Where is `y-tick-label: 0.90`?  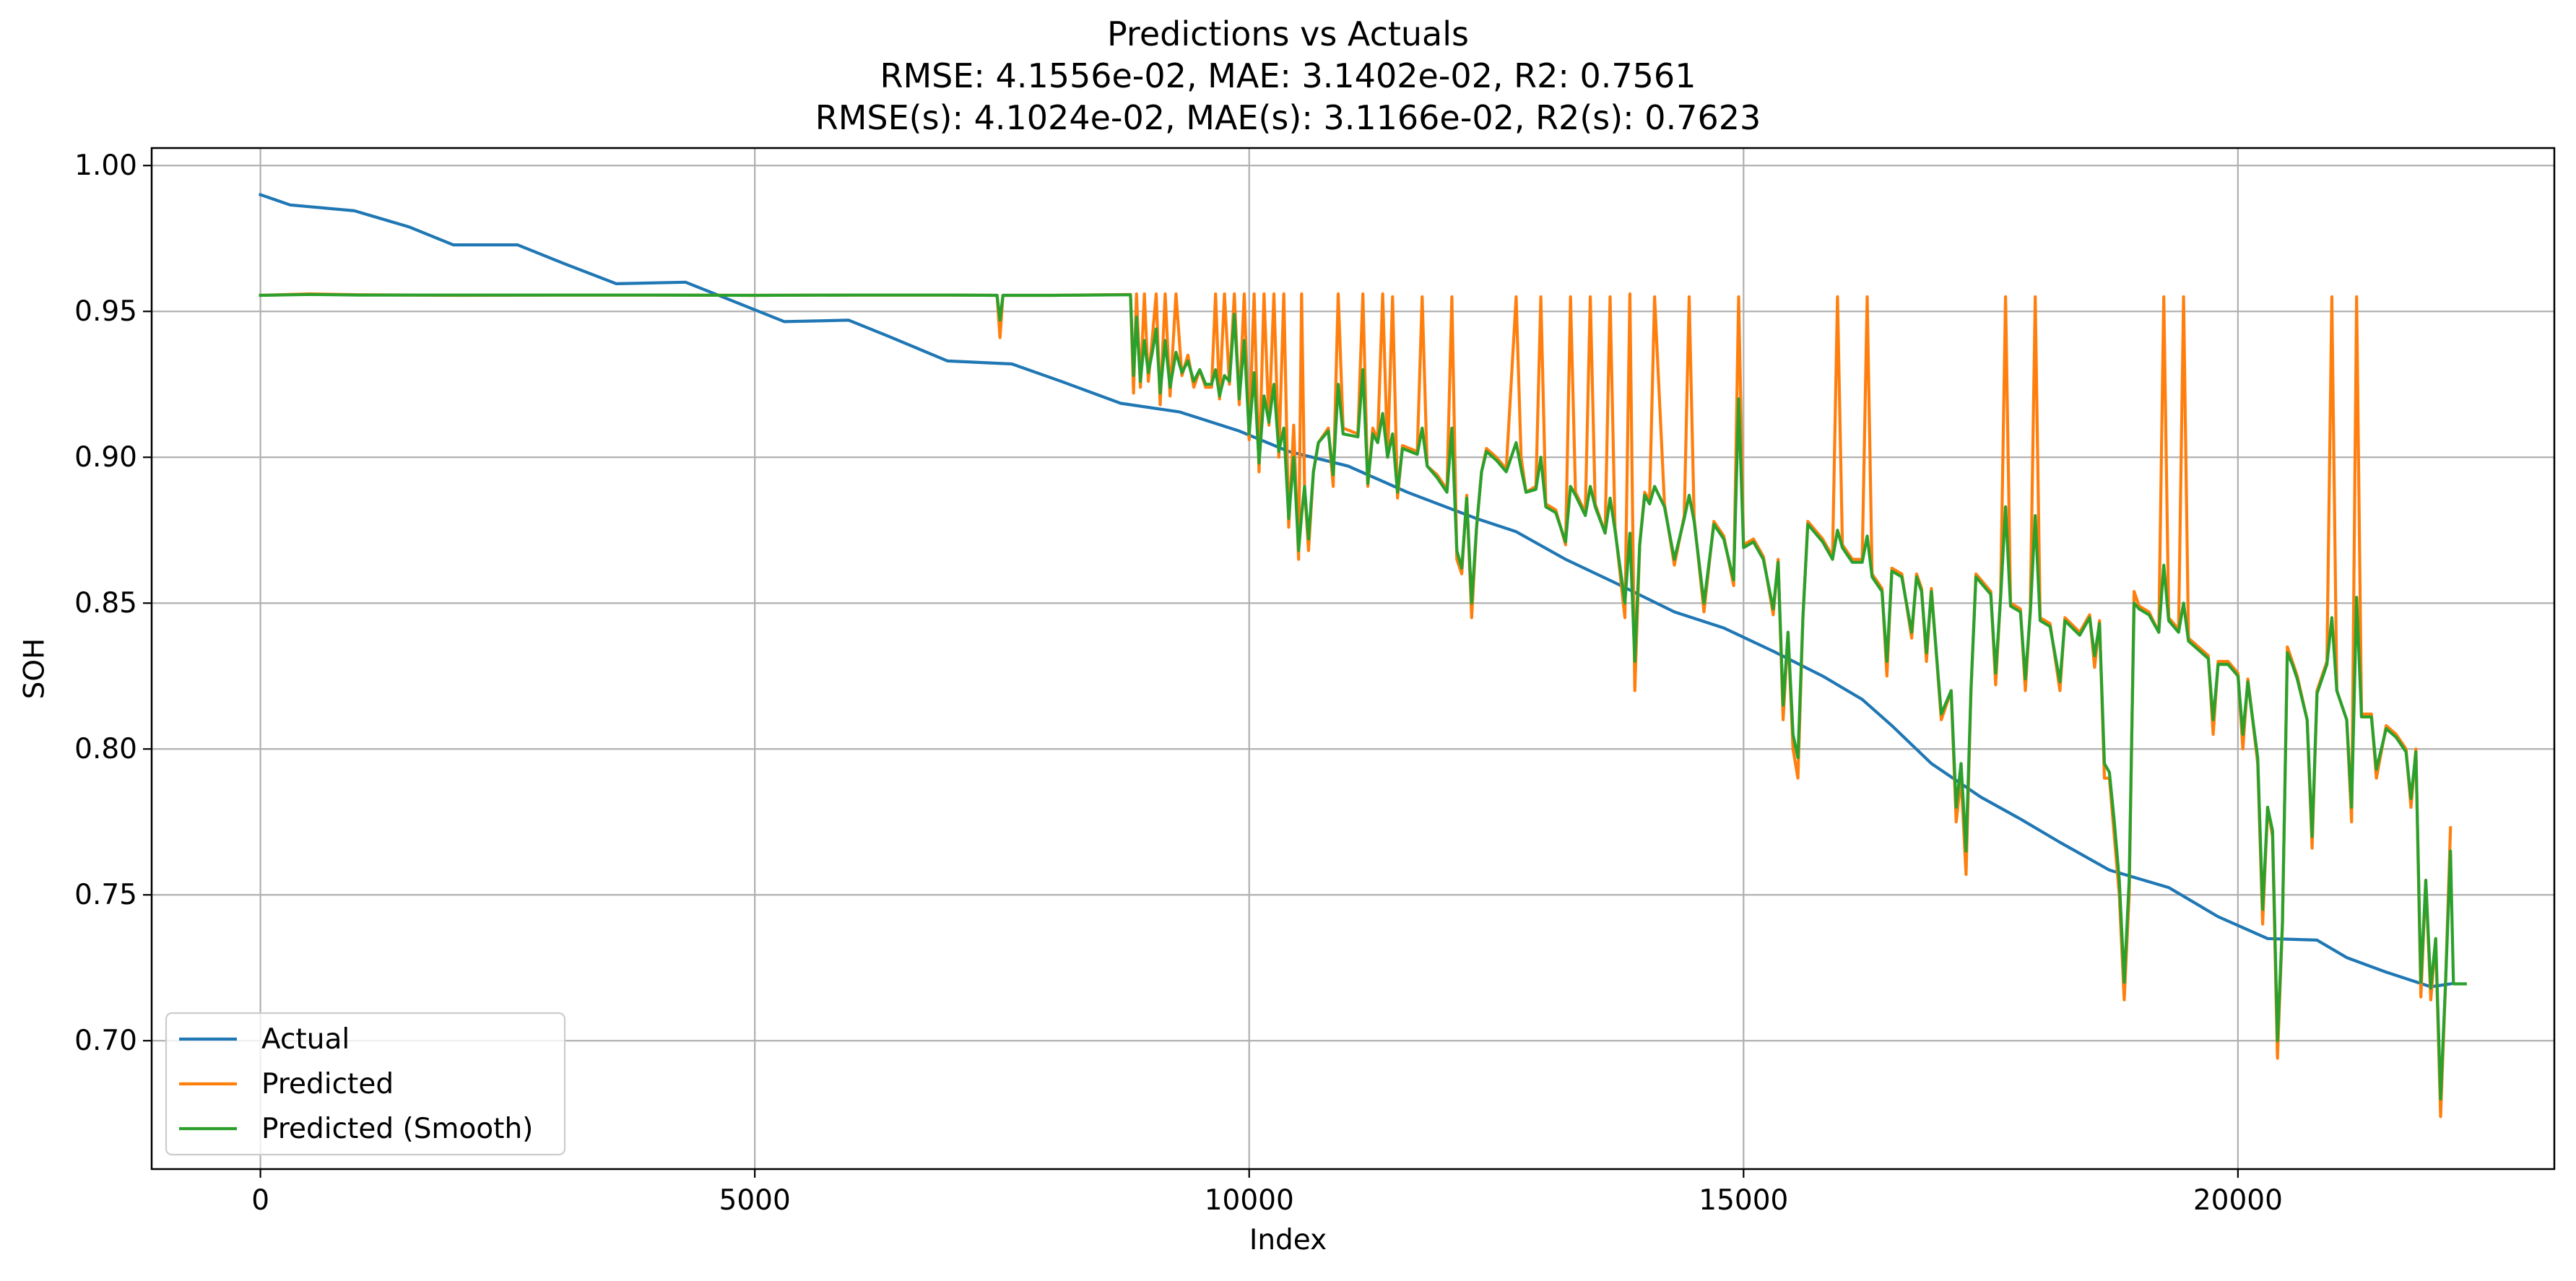
y-tick-label: 0.90 is located at coordinates (105, 457).